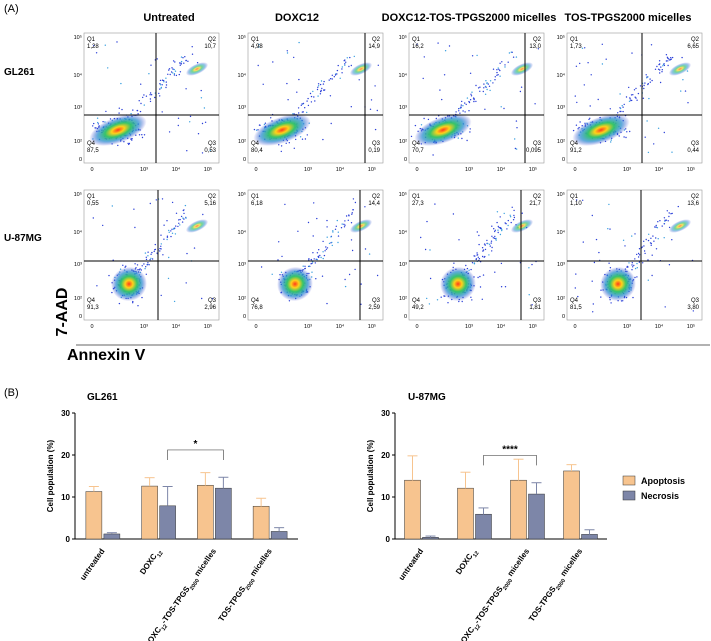  I want to click on flow-x-tick-label: 10³, so click(627, 327).